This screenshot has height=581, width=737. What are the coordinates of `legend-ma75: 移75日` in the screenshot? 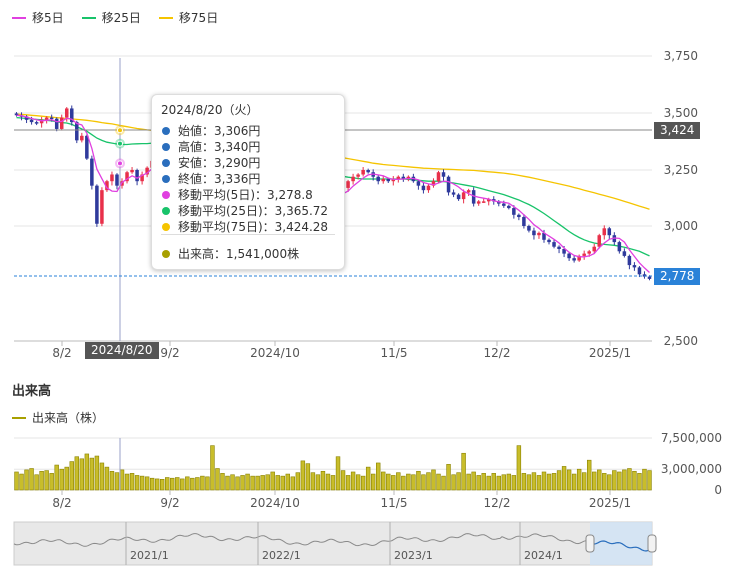 It's located at (188, 17).